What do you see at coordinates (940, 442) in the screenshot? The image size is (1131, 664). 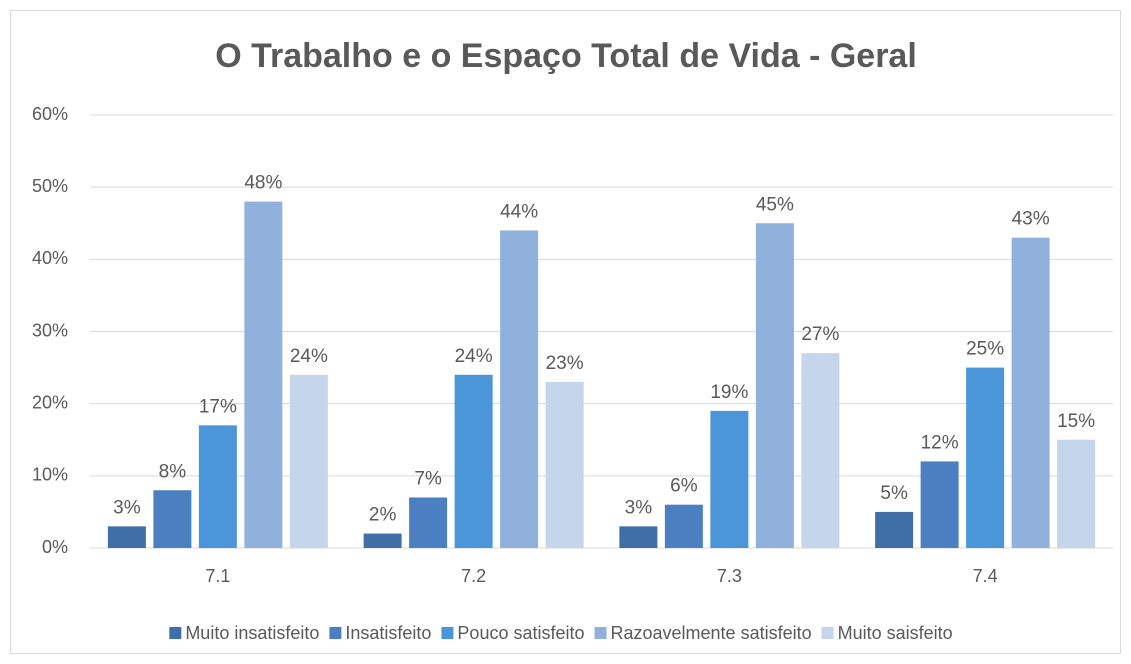 I see `data-label: 12%` at bounding box center [940, 442].